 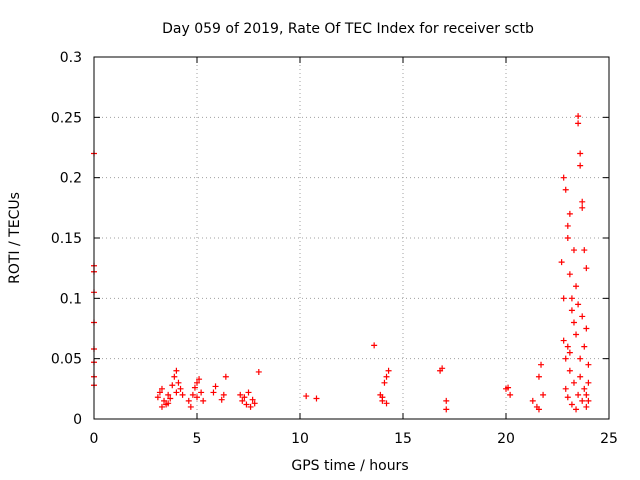 I want to click on y-tick-label: 0, so click(x=77, y=420).